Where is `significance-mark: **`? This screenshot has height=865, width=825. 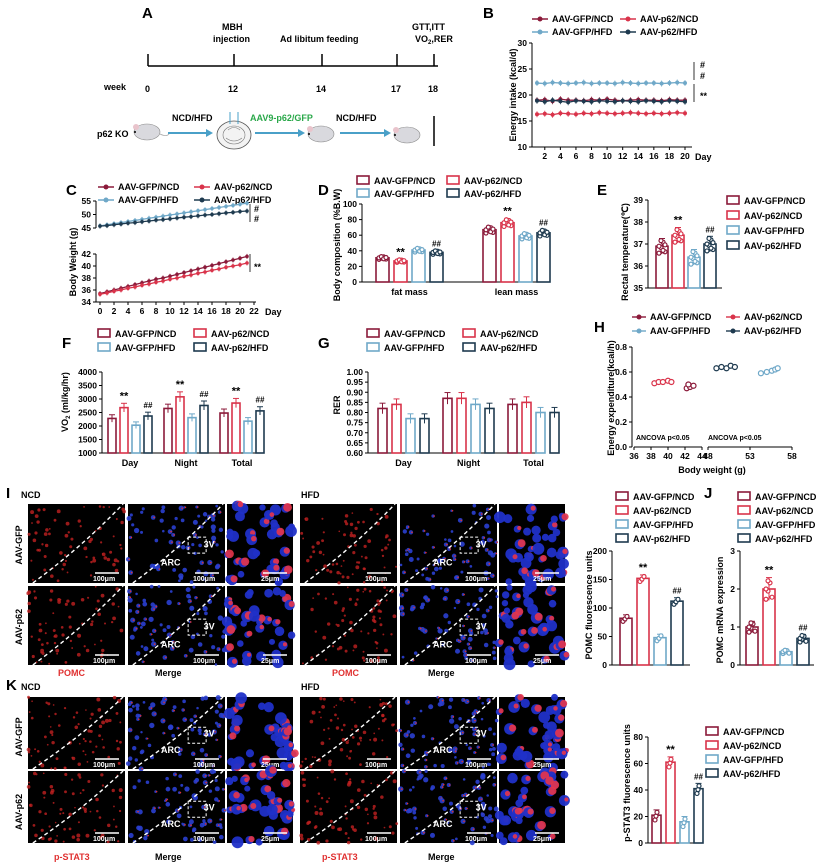
significance-mark: ** is located at coordinates (236, 391).